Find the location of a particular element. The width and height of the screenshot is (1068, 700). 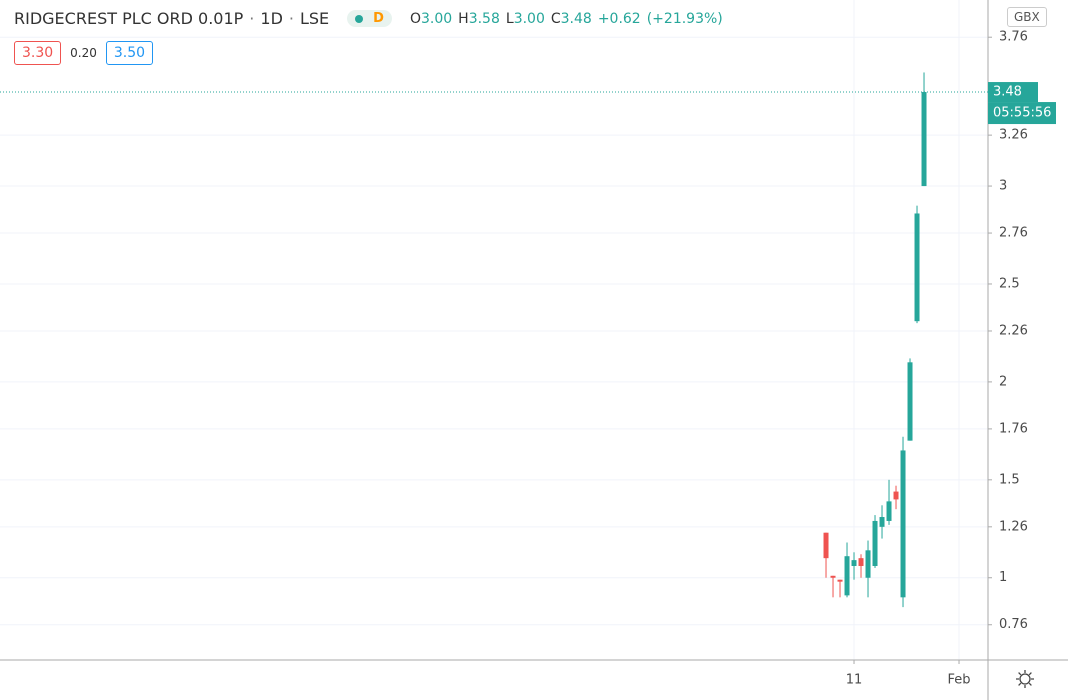

y-tick-label: 1.5 is located at coordinates (1009, 479).